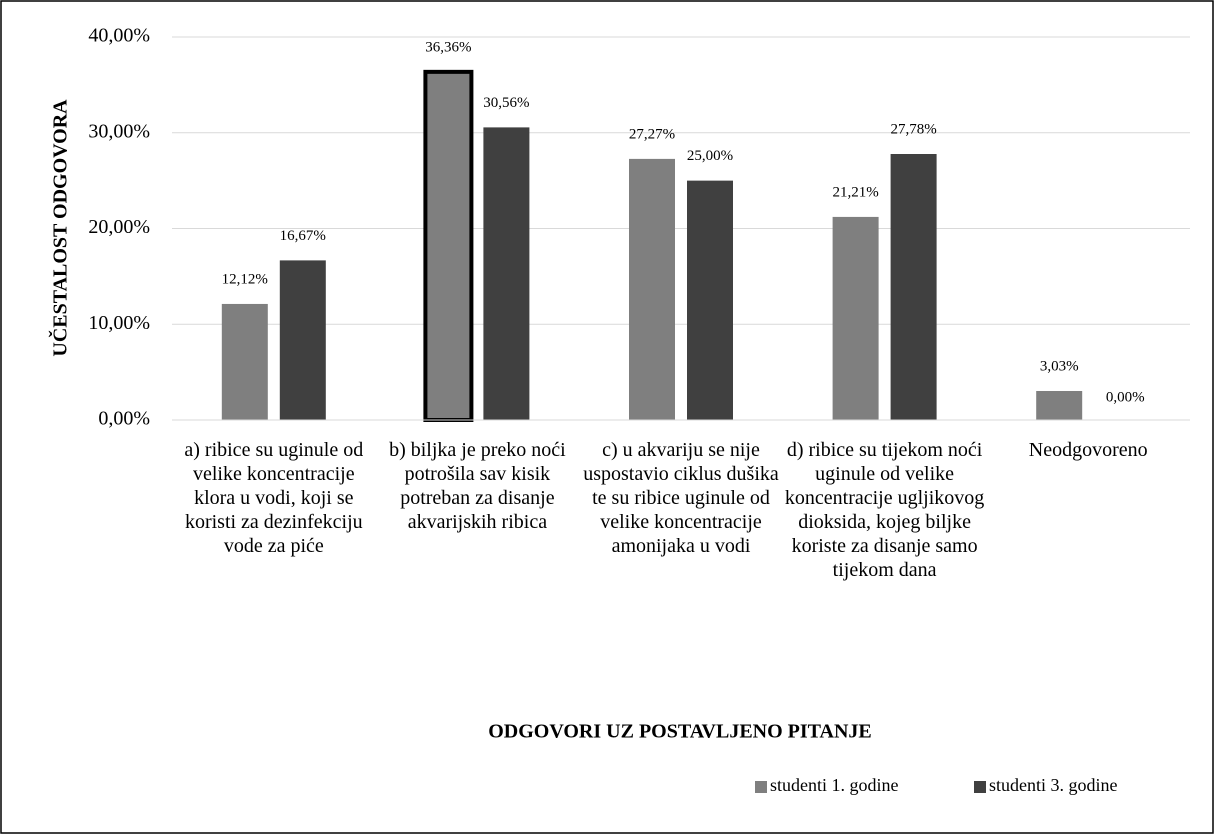 This screenshot has height=835, width=1215. I want to click on legend-label: studenti 3. godine, so click(1053, 785).